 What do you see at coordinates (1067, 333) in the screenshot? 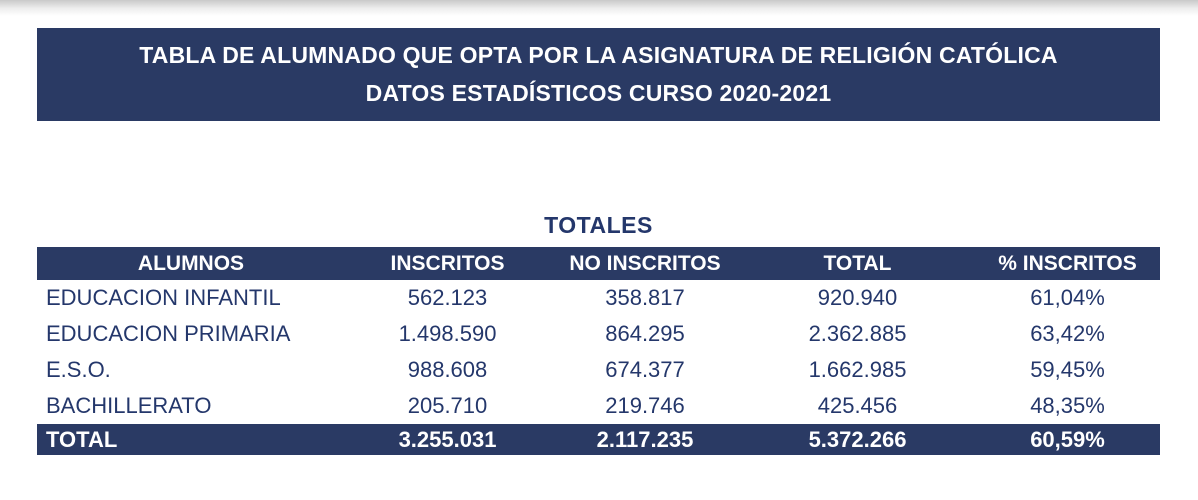
I see `row-pct: 63,42%` at bounding box center [1067, 333].